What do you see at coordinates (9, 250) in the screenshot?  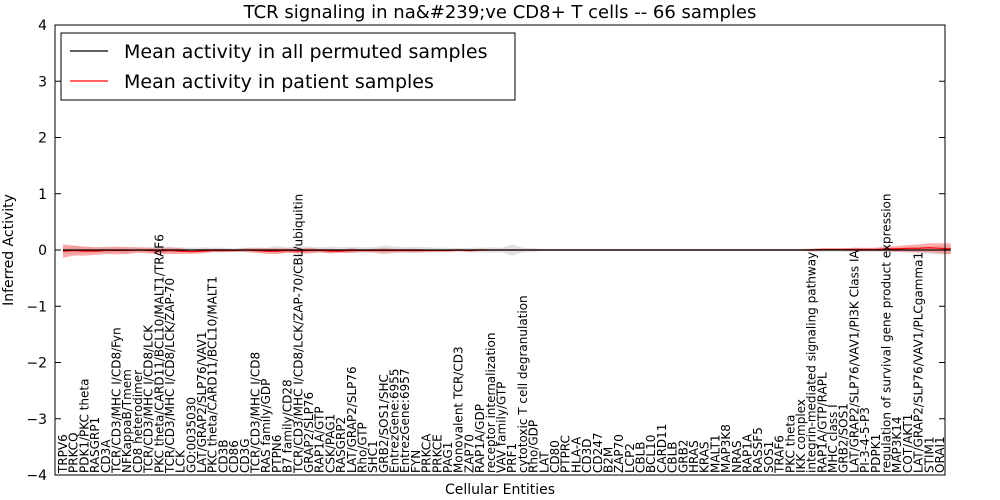 I see `y-axis-label: Inferred Activity` at bounding box center [9, 250].